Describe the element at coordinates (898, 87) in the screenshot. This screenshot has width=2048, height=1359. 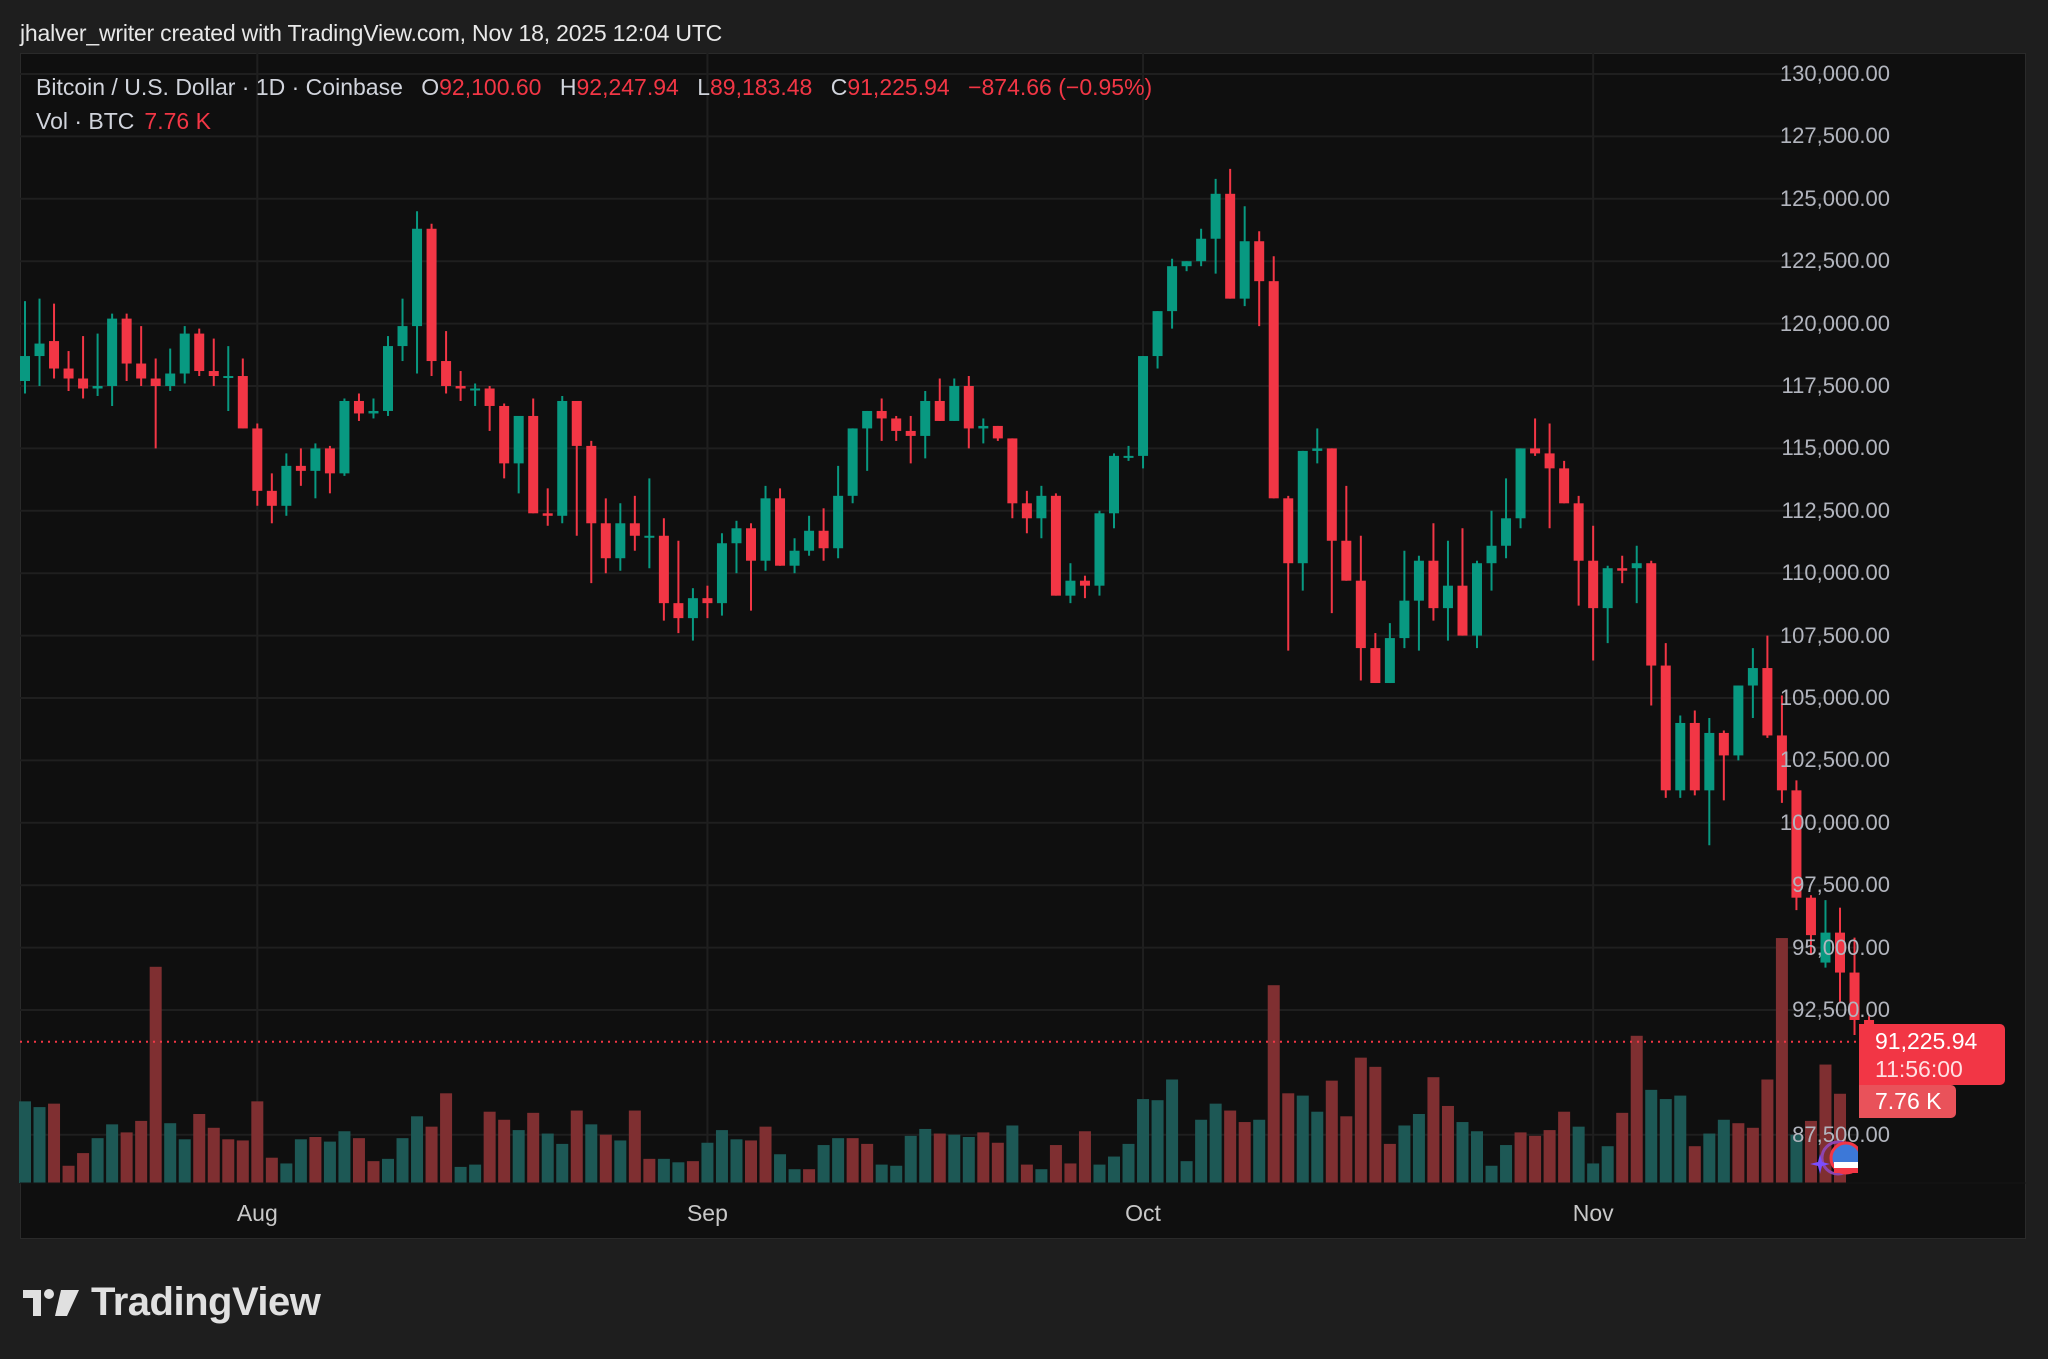
I see `close-value: 91,225.94` at that location.